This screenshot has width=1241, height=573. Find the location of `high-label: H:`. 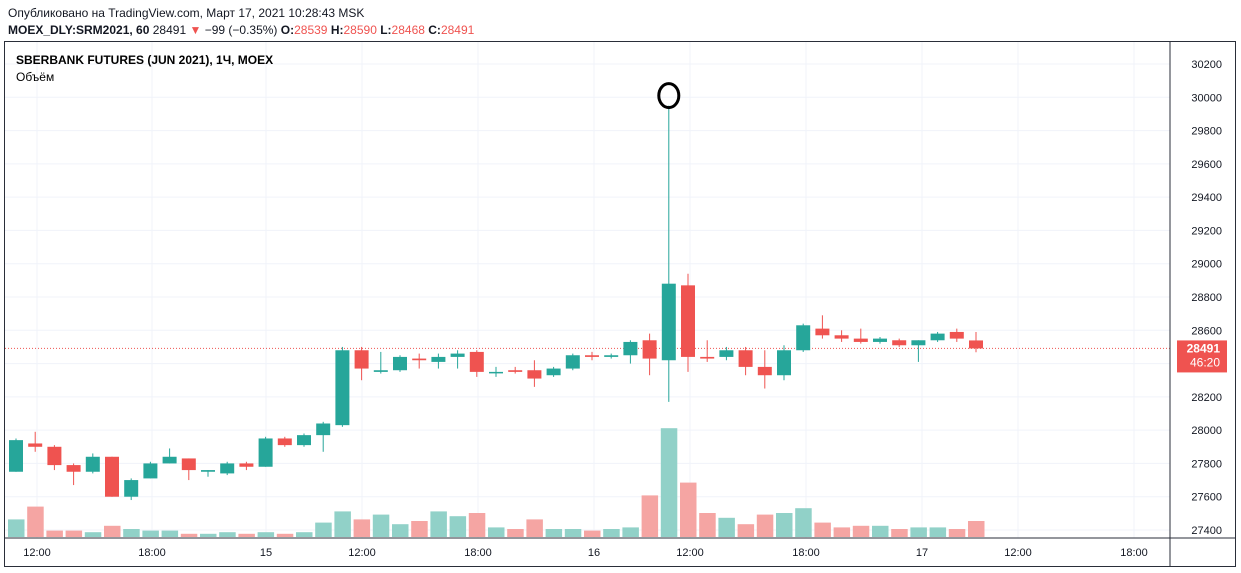

high-label: H: is located at coordinates (337, 30).